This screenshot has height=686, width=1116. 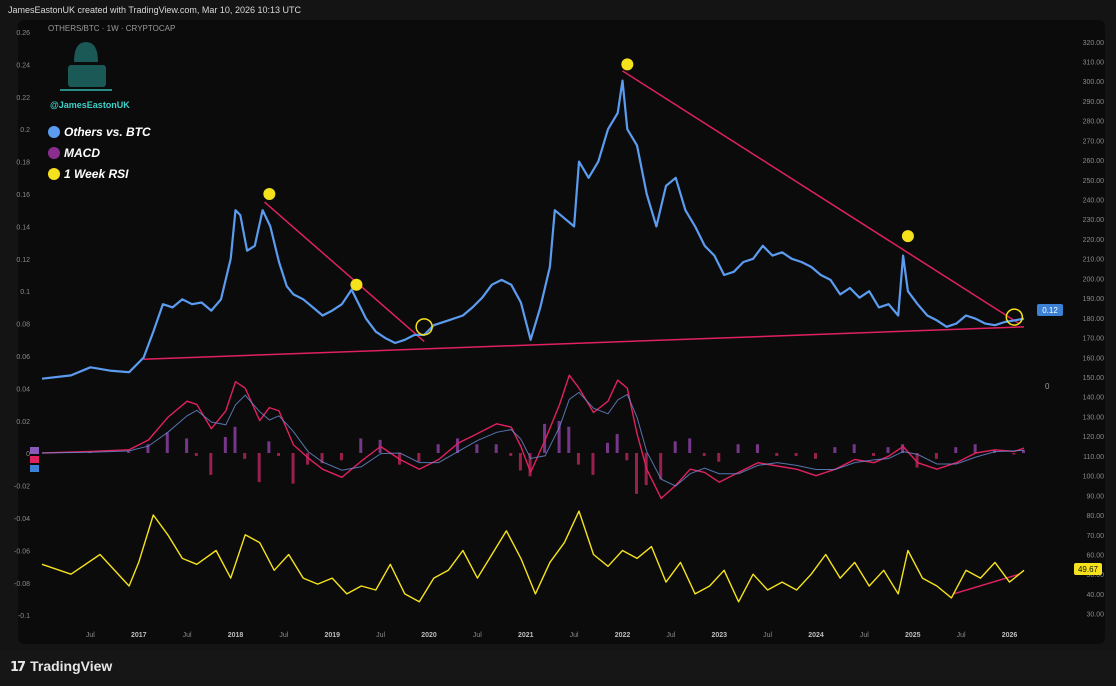 I want to click on legend-label: MACD, so click(x=82, y=153).